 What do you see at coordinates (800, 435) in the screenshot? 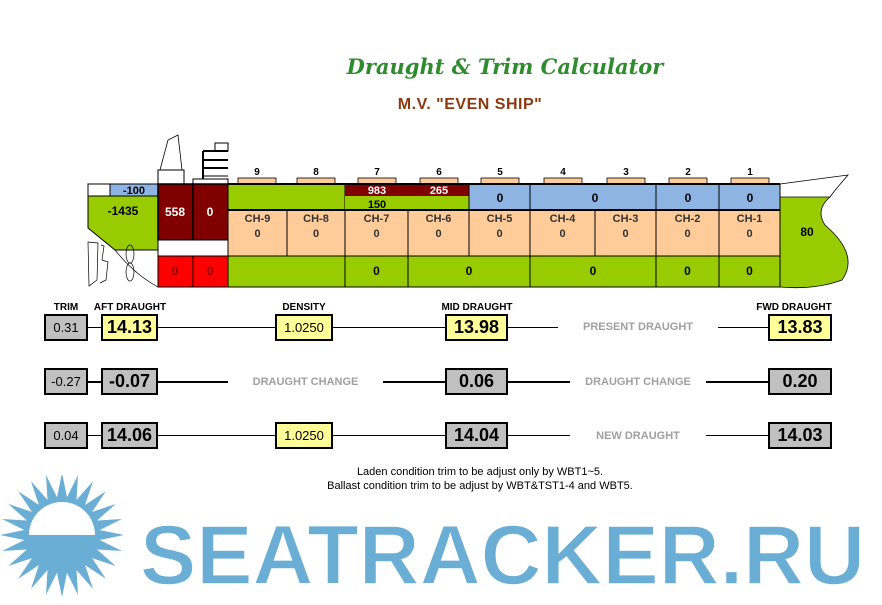
I see `fwd-draught-new: 14.03` at bounding box center [800, 435].